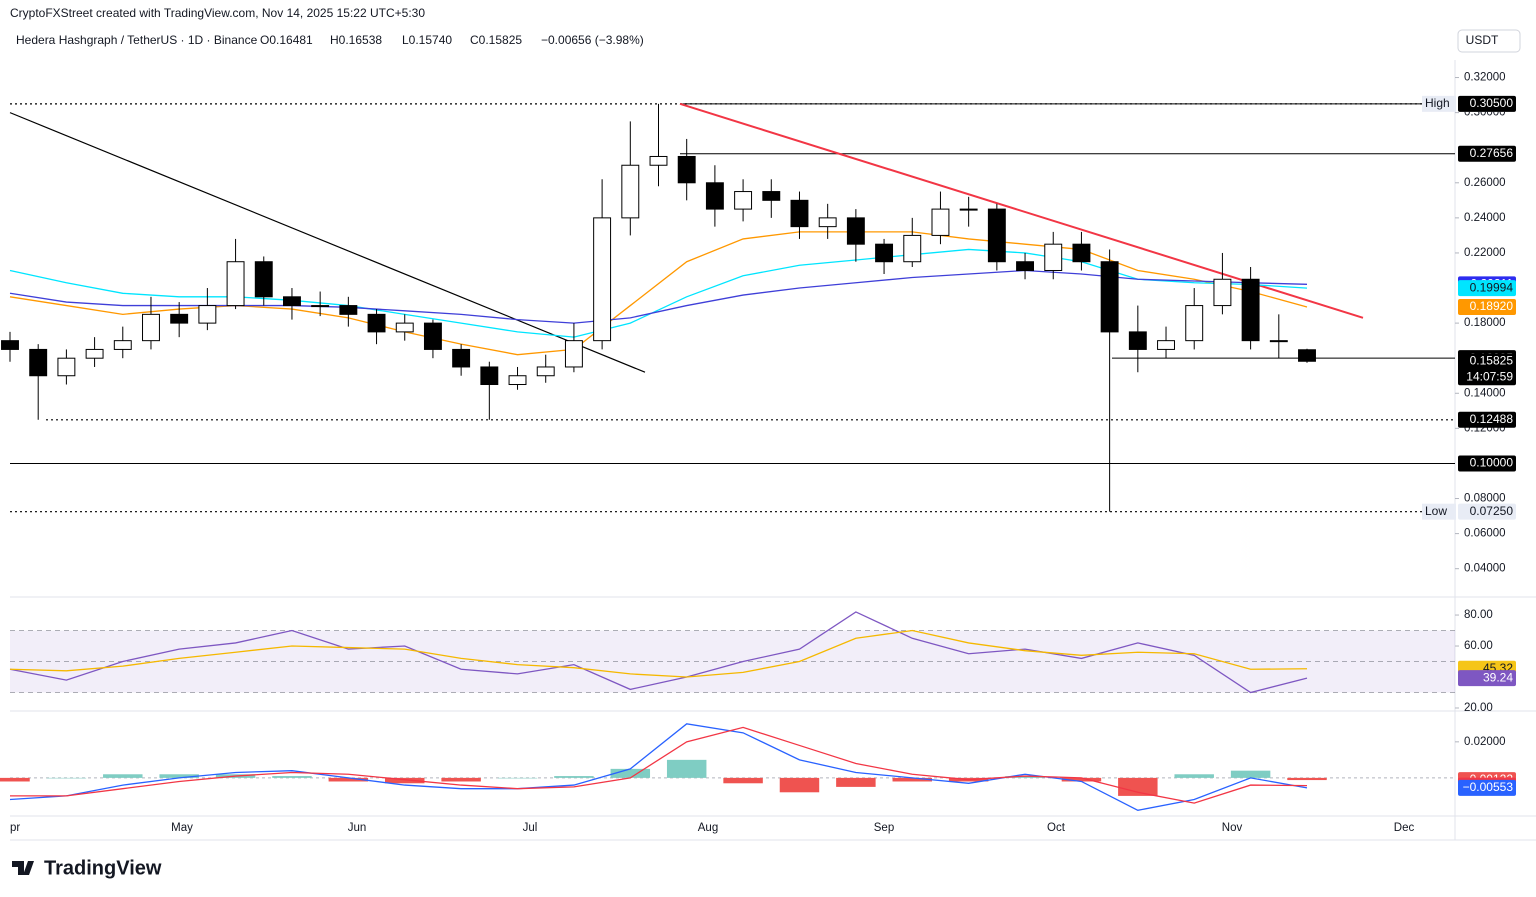 This screenshot has height=897, width=1536. I want to click on ohlc-open: O0.16481, so click(286, 40).